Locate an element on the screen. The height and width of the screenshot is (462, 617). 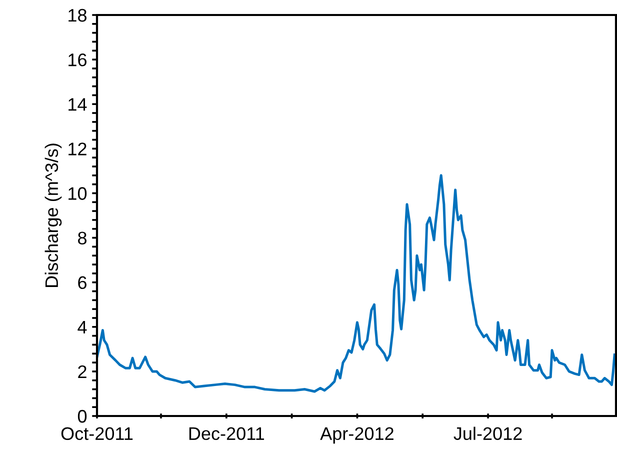
x-tick-label: Apr-2012 is located at coordinates (357, 435).